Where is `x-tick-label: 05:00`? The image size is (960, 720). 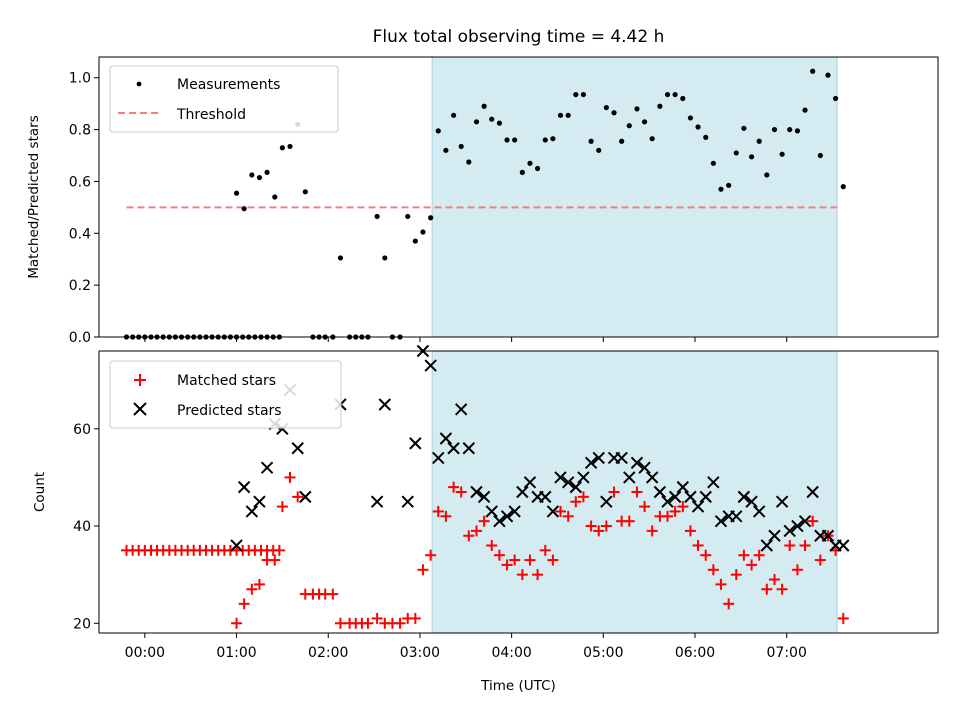 x-tick-label: 05:00 is located at coordinates (603, 653).